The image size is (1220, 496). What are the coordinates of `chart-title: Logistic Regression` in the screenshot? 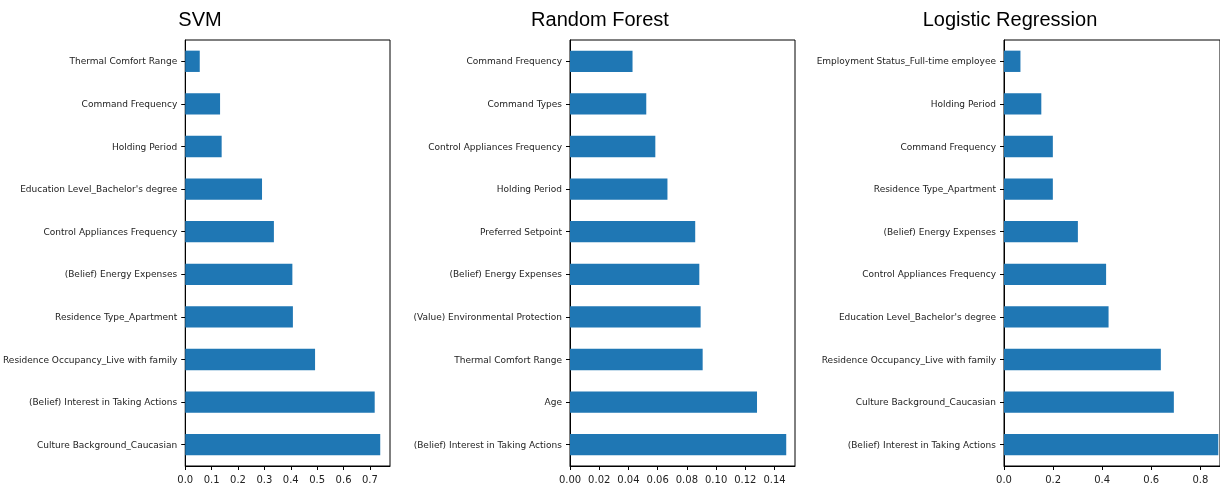 It's located at (1010, 19).